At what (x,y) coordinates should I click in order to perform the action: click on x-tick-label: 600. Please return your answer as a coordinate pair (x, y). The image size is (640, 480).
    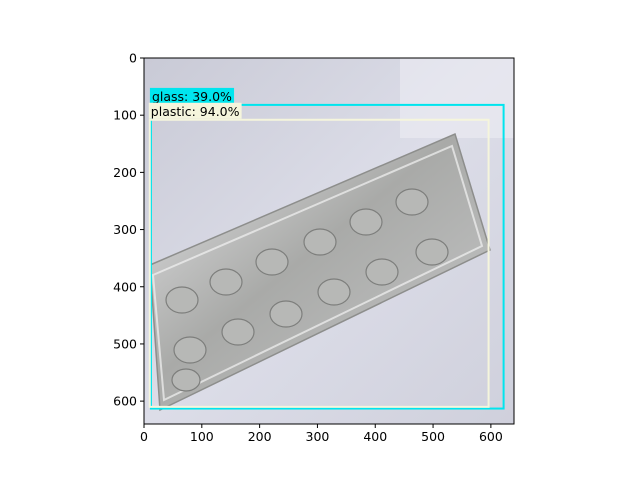
    Looking at the image, I should click on (491, 436).